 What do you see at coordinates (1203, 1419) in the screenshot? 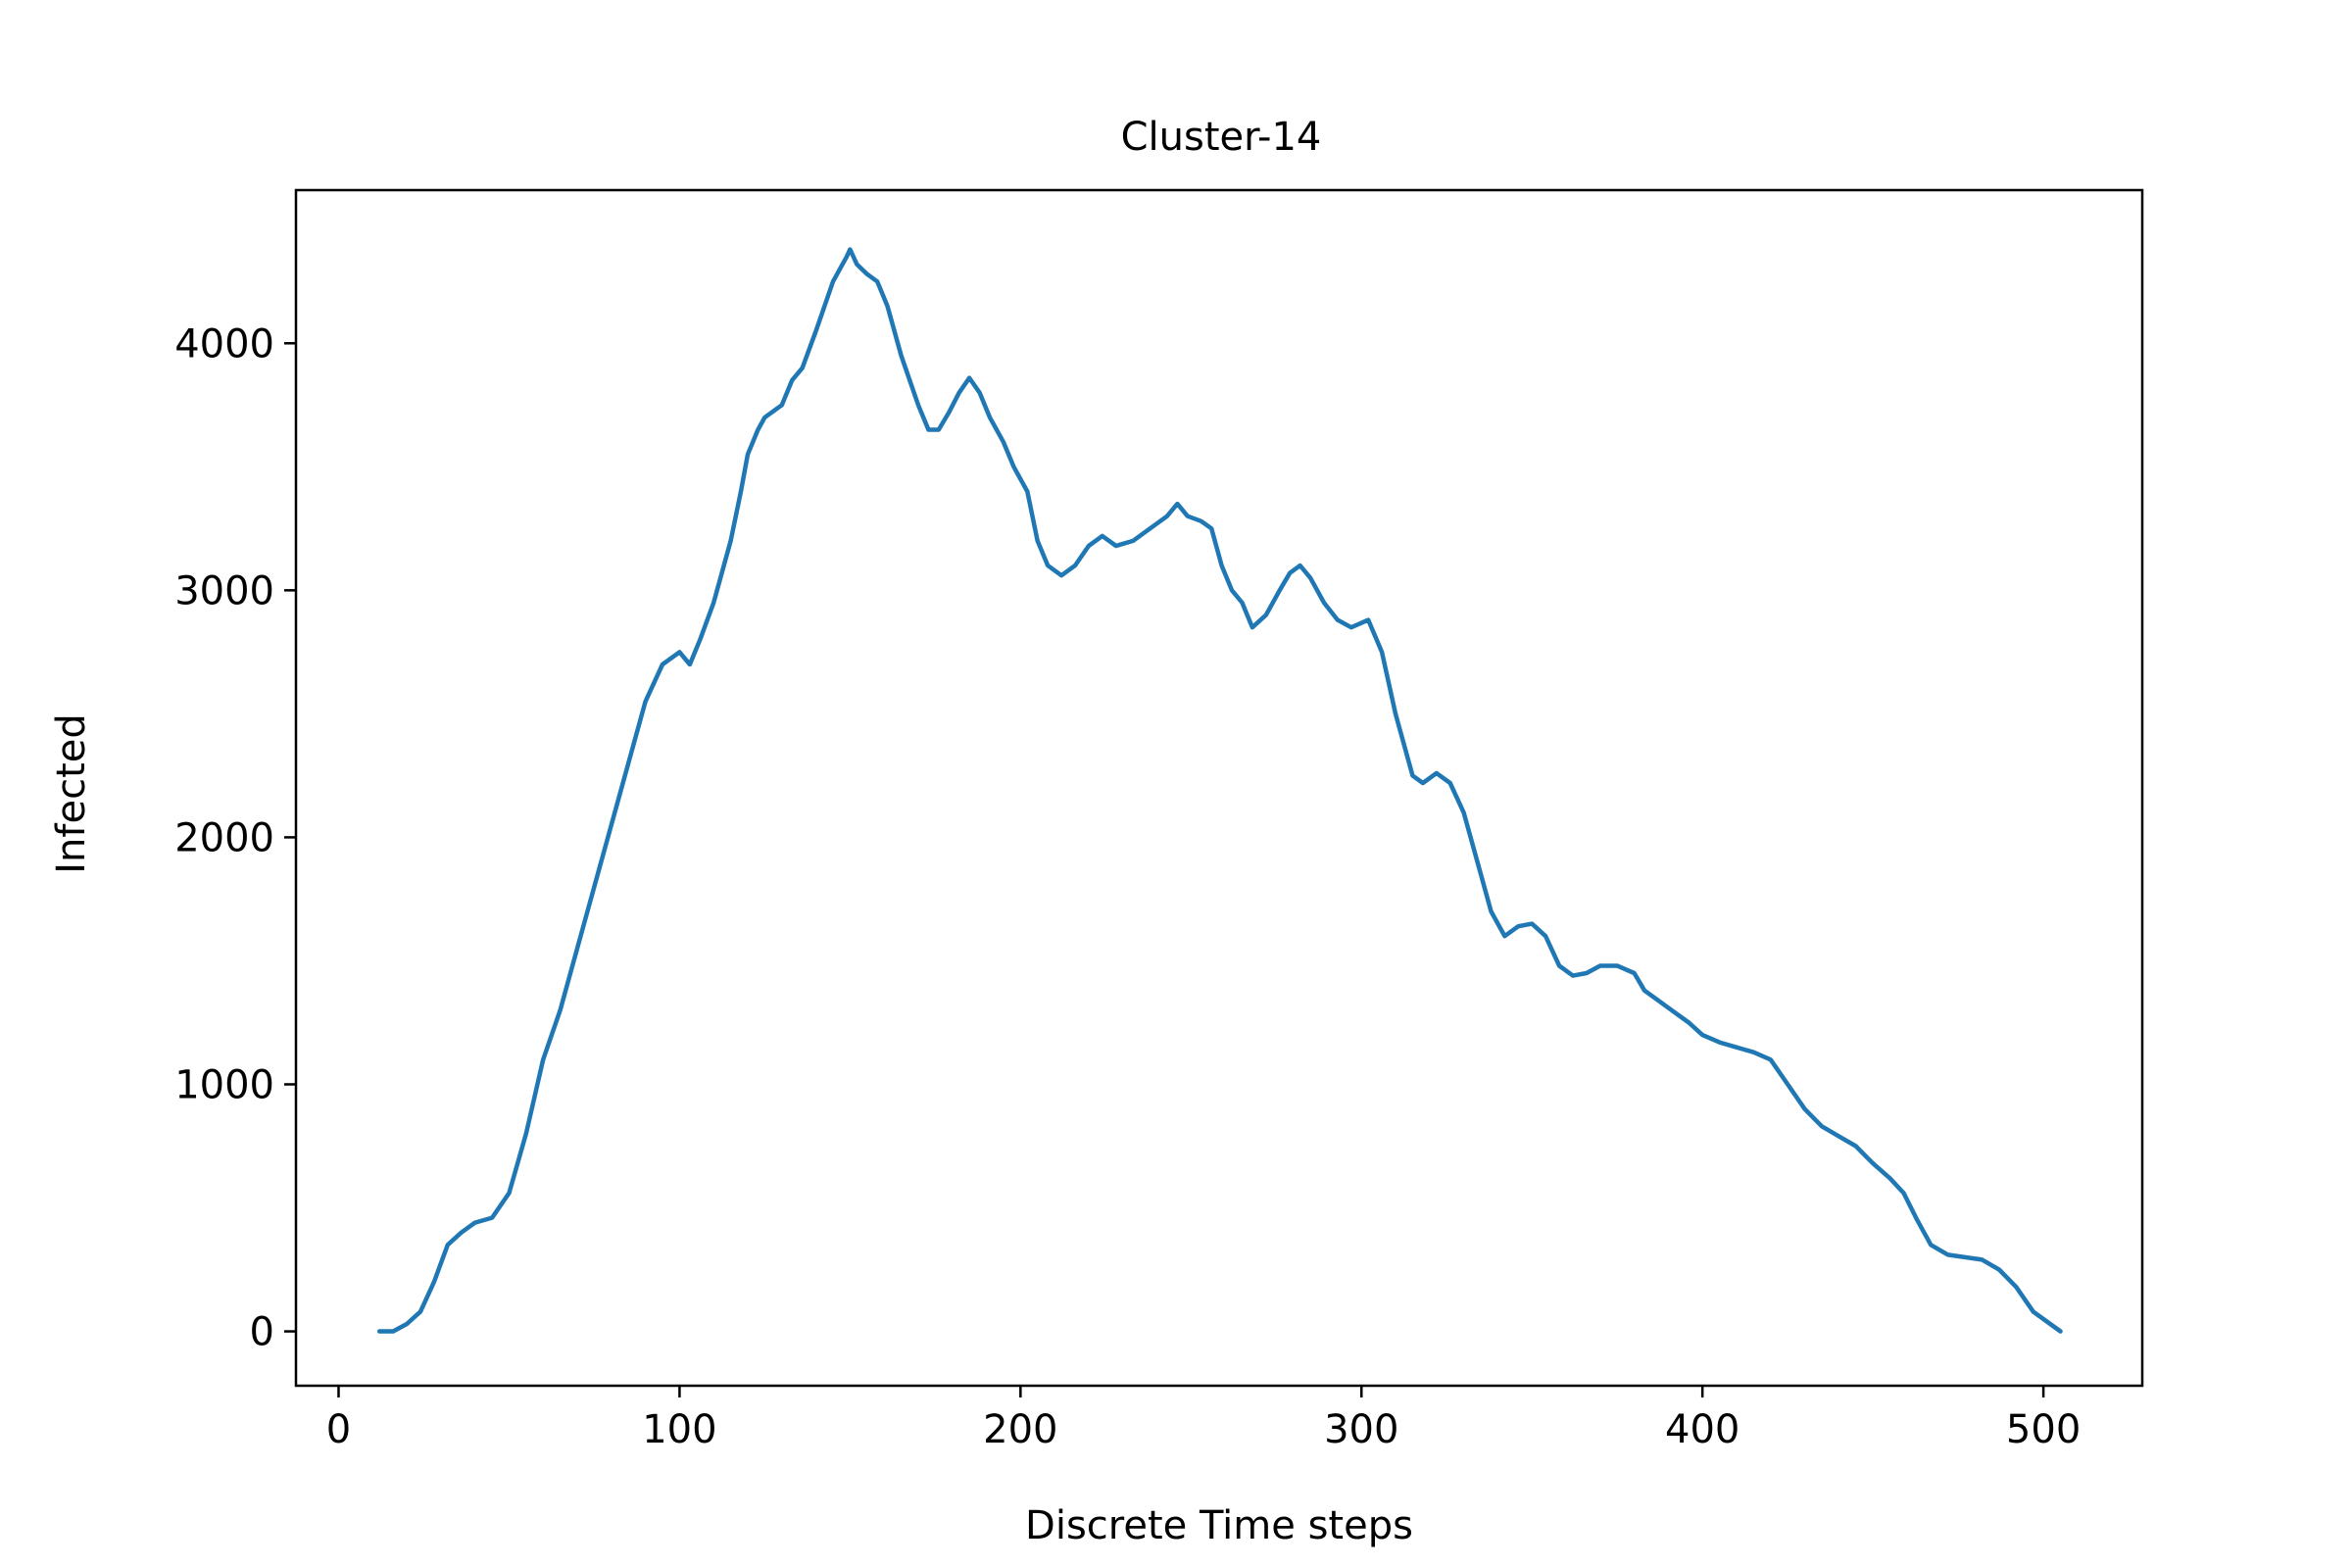
I see `x-axis-ticks: 0 100 200 300 400 500` at bounding box center [1203, 1419].